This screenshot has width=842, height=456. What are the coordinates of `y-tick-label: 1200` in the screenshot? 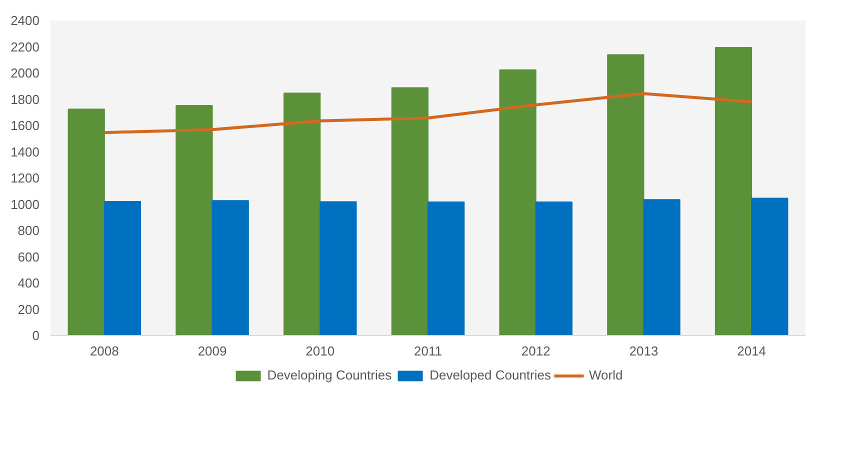 It's located at (25, 178).